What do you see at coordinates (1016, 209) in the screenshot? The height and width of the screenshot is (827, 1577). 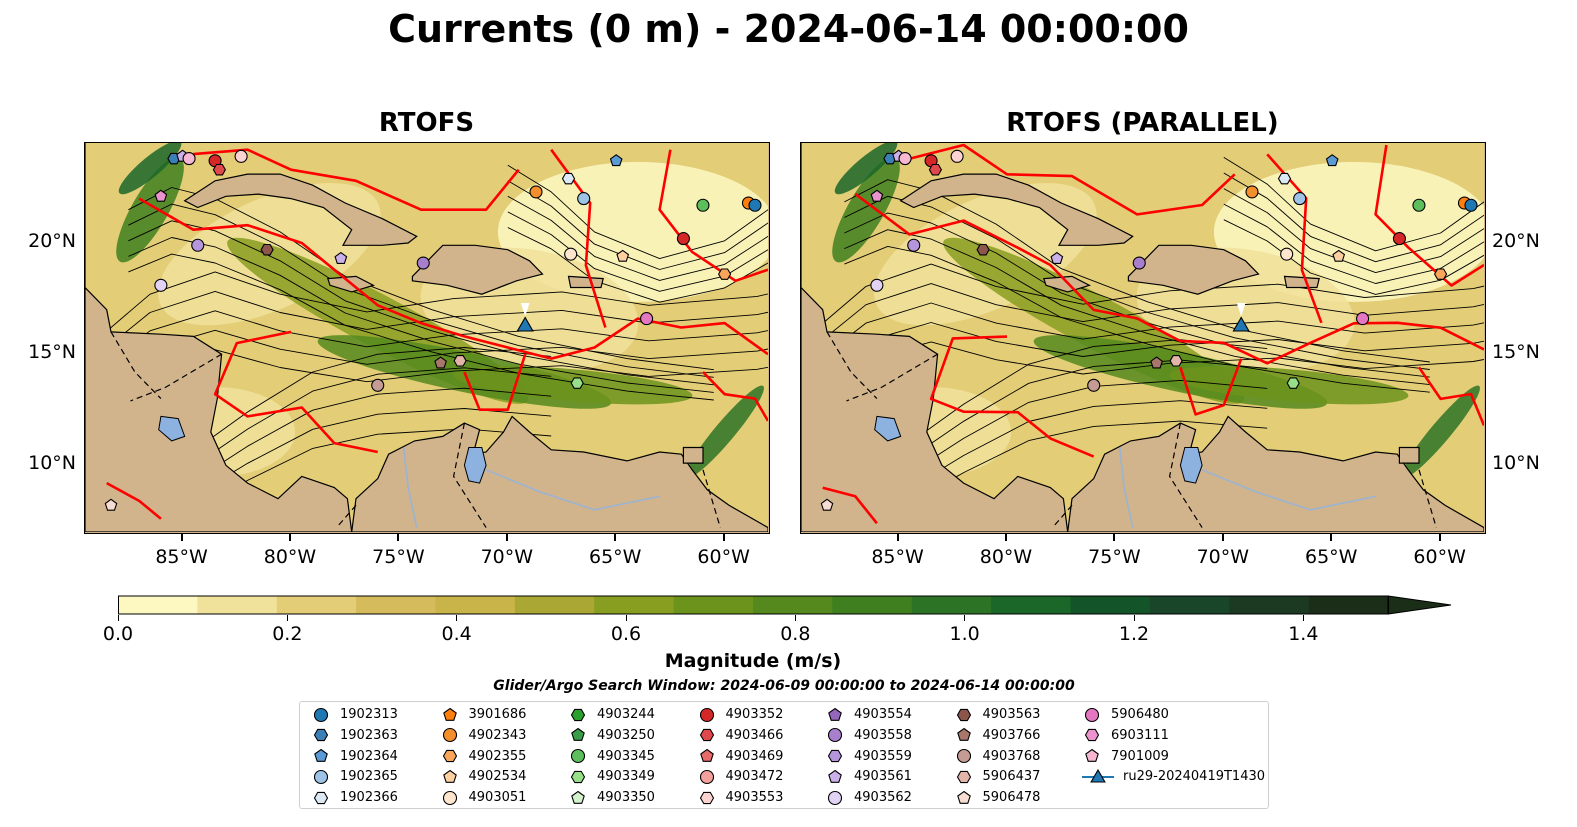 I see `land-cuba` at bounding box center [1016, 209].